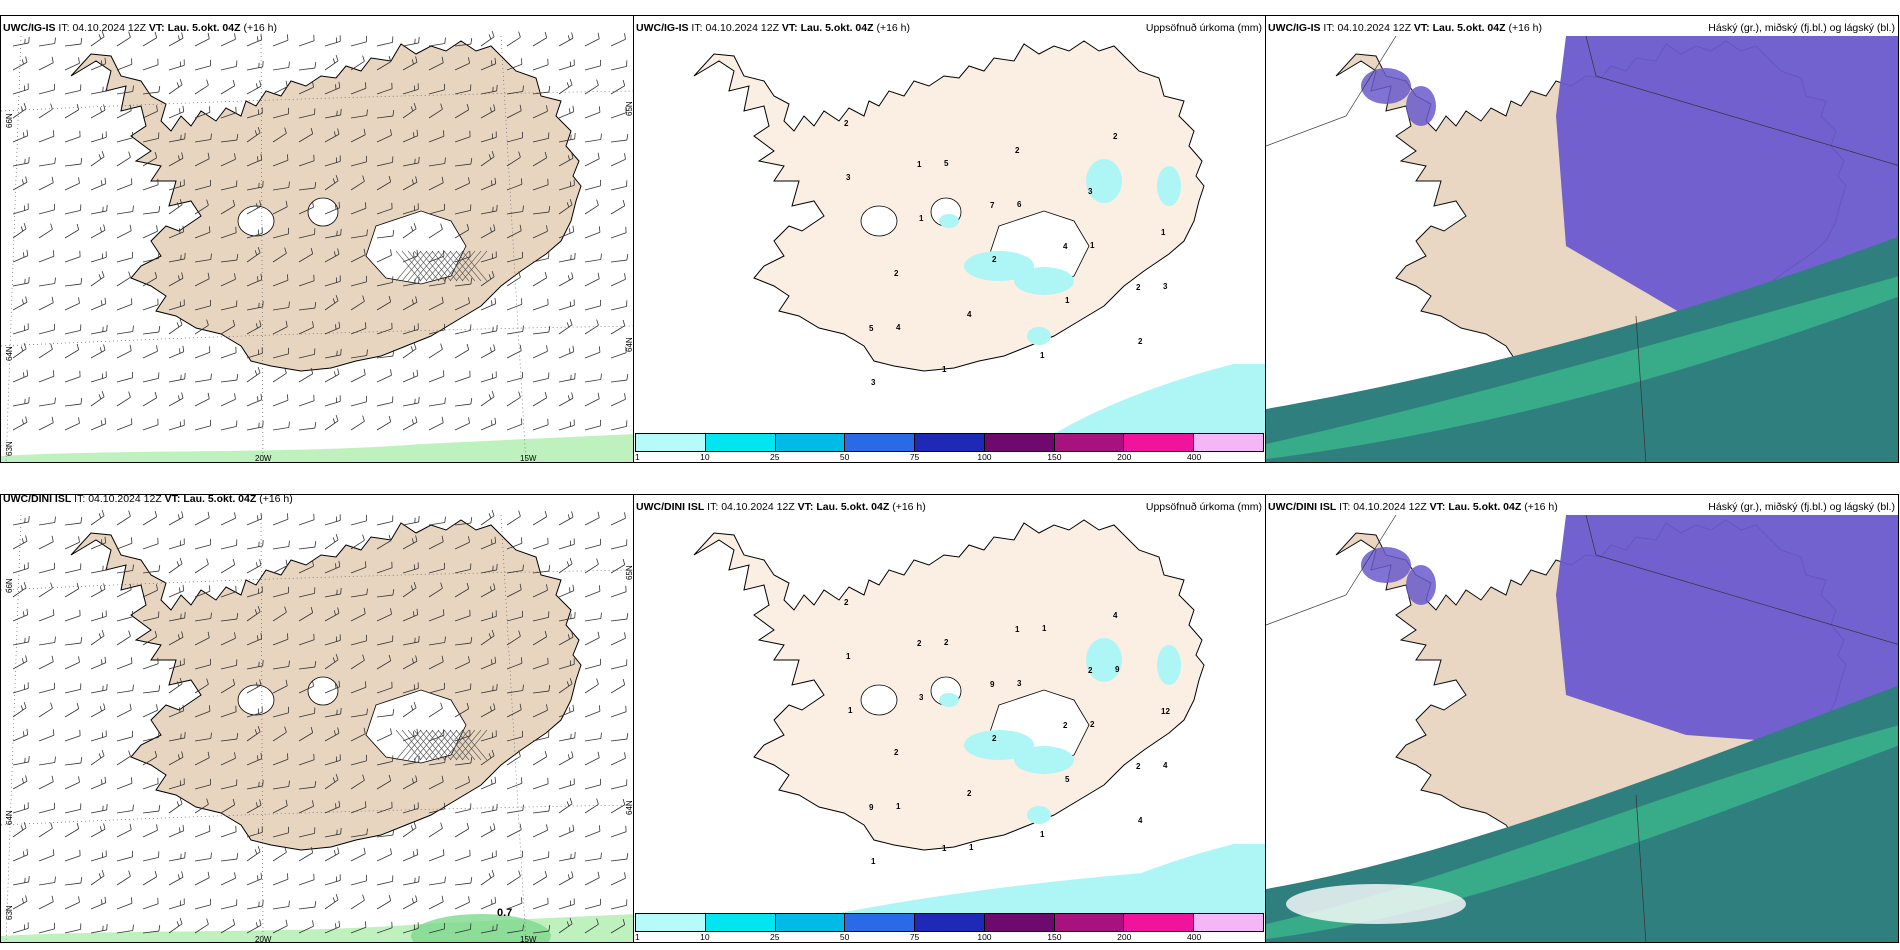 This screenshot has height=950, width=1900. What do you see at coordinates (1203, 28) in the screenshot?
I see `panel-subtitle: Uppsöfnuð úrkoma (mm)` at bounding box center [1203, 28].